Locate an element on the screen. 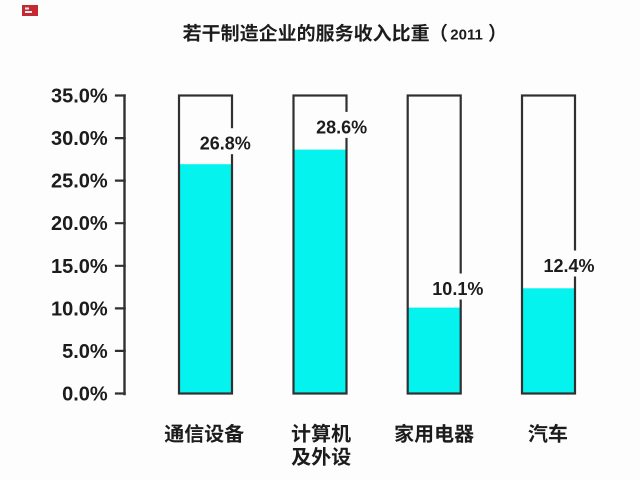 The width and height of the screenshot is (640, 480). svg-text: 15.0% is located at coordinates (79, 267).